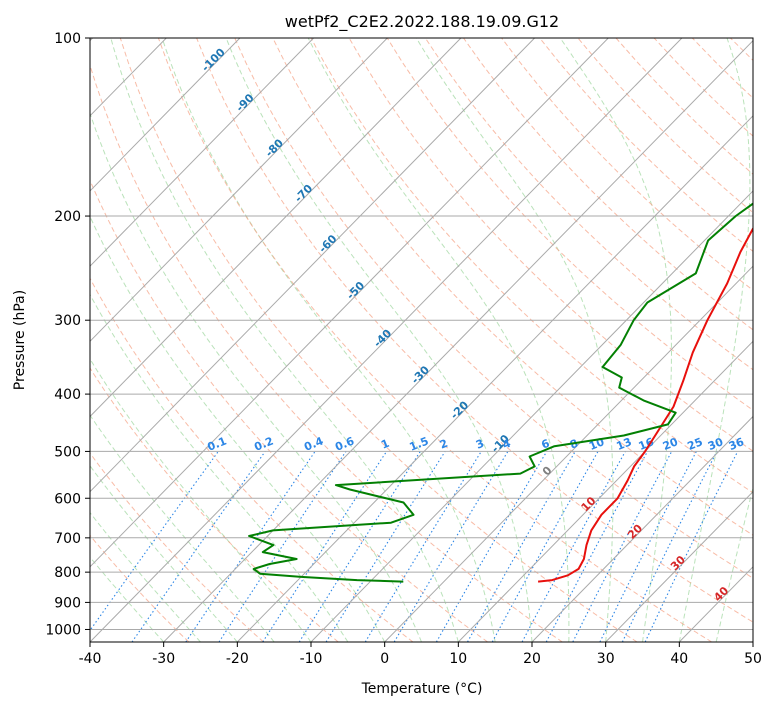 The width and height of the screenshot is (775, 708). I want to click on y-tick-label: 800, so click(67, 573).